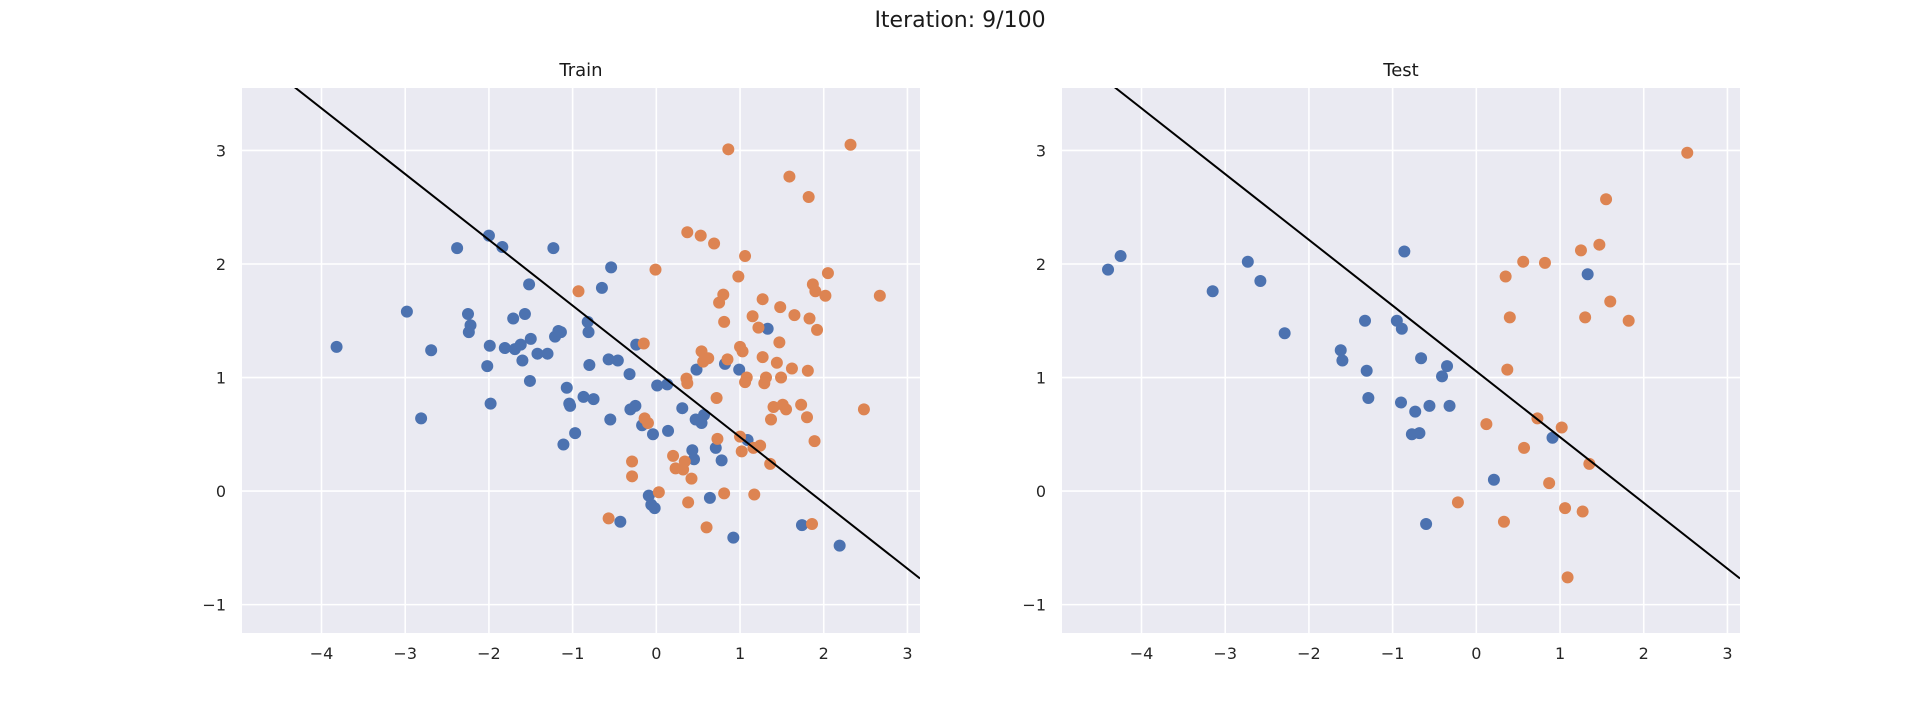  Describe the element at coordinates (221, 491) in the screenshot. I see `train-ytick-label: 0` at that location.